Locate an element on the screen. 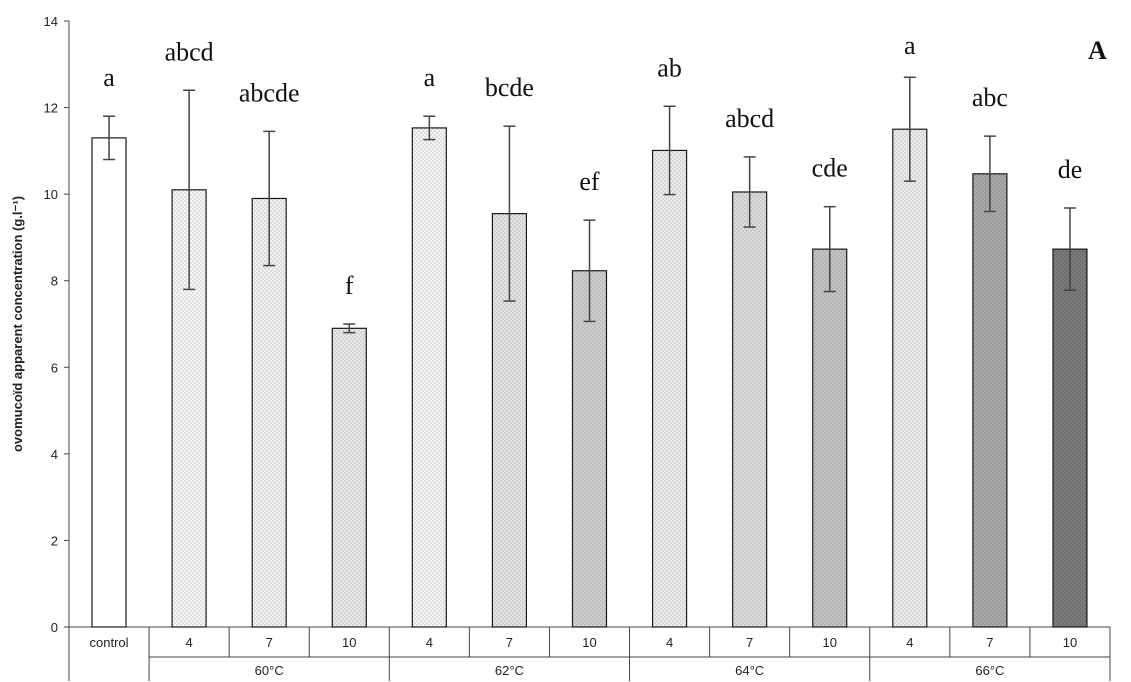 The width and height of the screenshot is (1131, 682). significance-letter: ef is located at coordinates (589, 181).